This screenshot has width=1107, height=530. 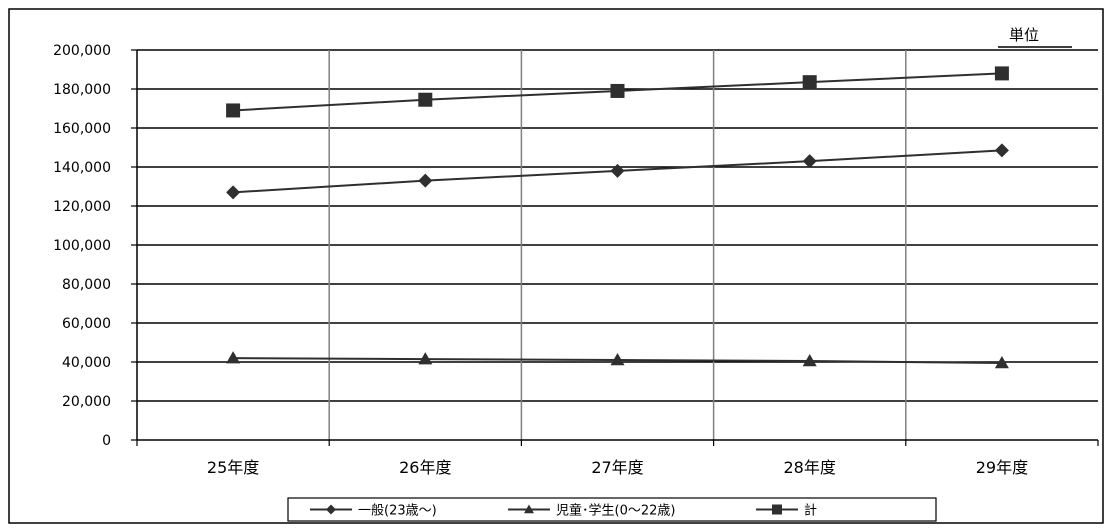 What do you see at coordinates (86, 402) in the screenshot?
I see `y-tick-label-1: 20,000` at bounding box center [86, 402].